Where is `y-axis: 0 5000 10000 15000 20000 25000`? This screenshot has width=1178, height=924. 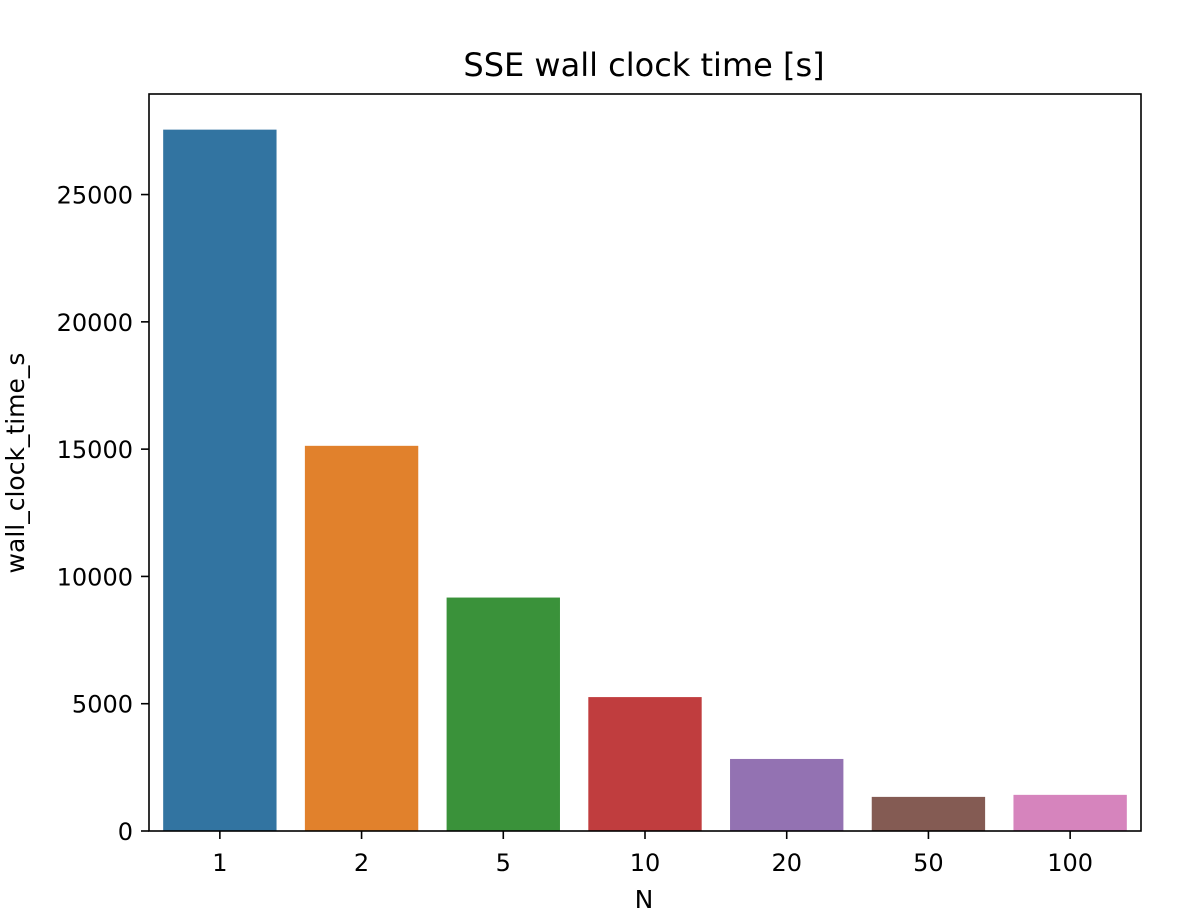 y-axis: 0 5000 10000 15000 20000 25000 is located at coordinates (103, 514).